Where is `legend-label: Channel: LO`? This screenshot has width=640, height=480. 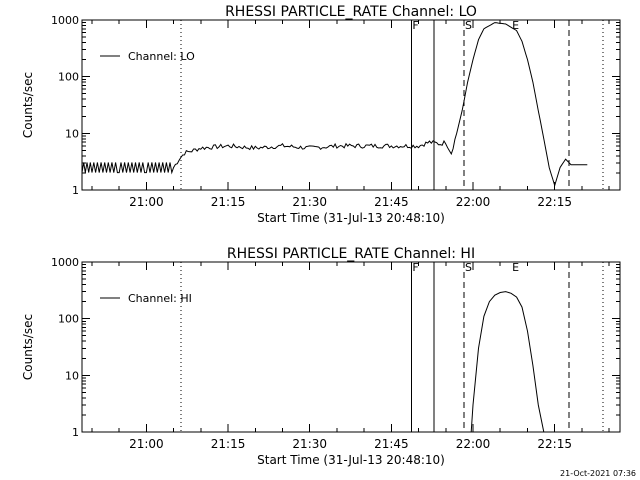
legend-label: Channel: LO is located at coordinates (161, 56).